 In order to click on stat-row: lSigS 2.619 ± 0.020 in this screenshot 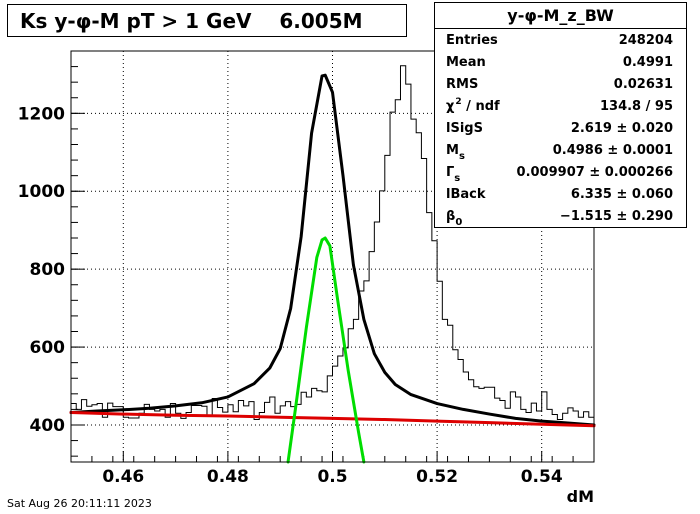, I will do `click(560, 128)`.